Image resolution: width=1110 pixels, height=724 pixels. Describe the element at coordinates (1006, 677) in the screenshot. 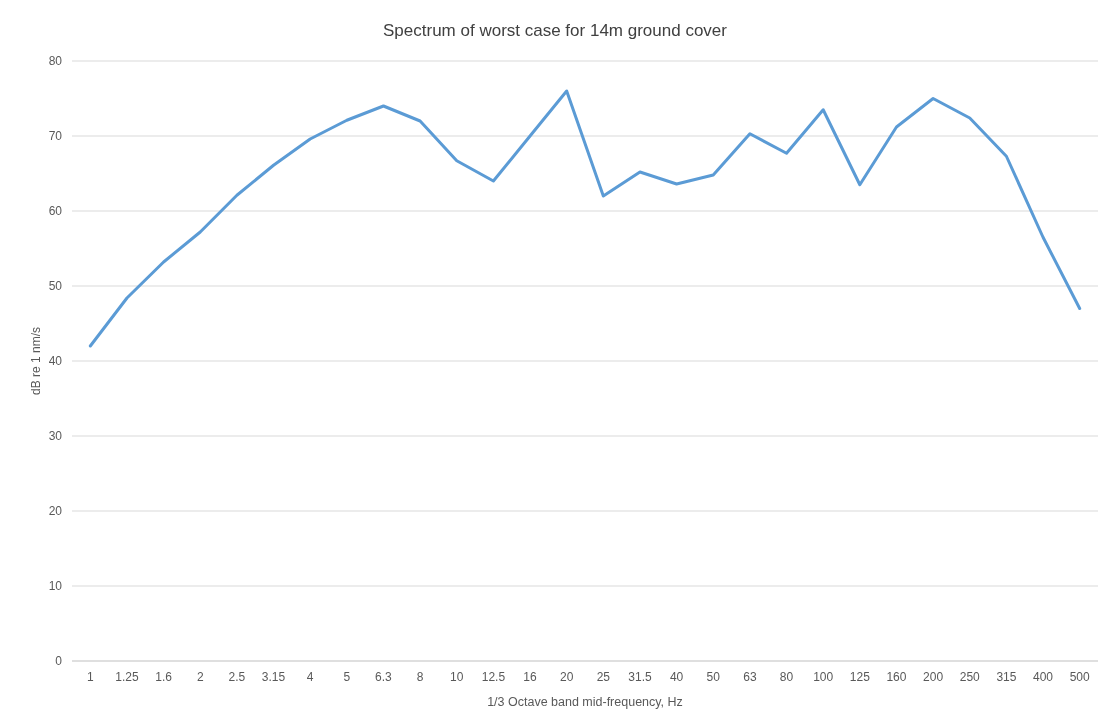

I see `x-tick-label: 315` at that location.